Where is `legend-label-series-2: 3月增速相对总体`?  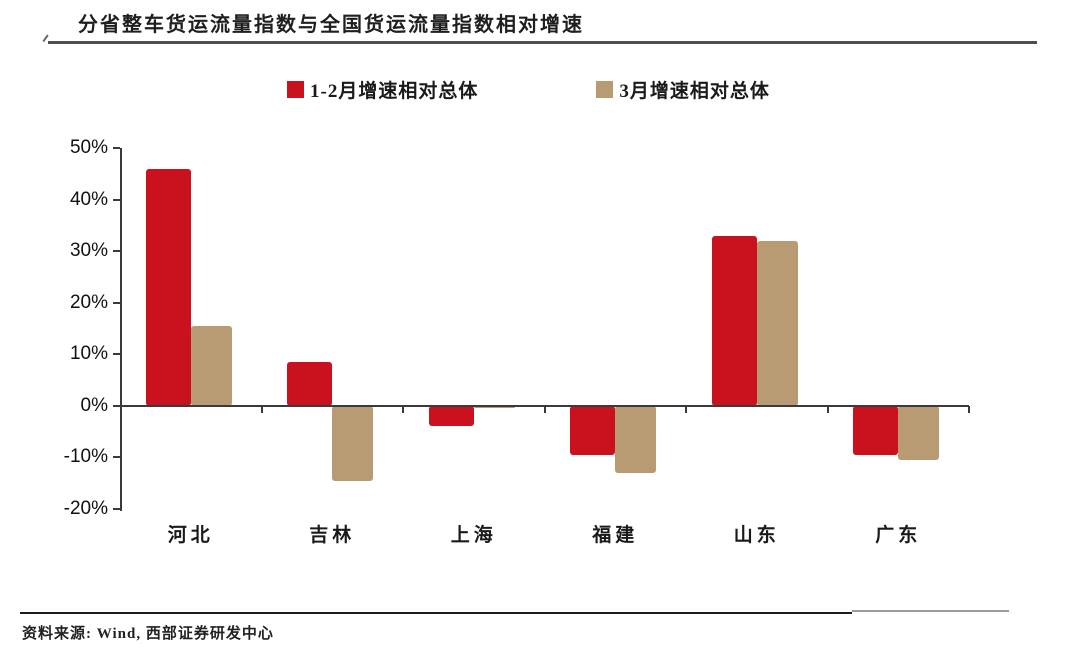 legend-label-series-2: 3月增速相对总体 is located at coordinates (694, 91).